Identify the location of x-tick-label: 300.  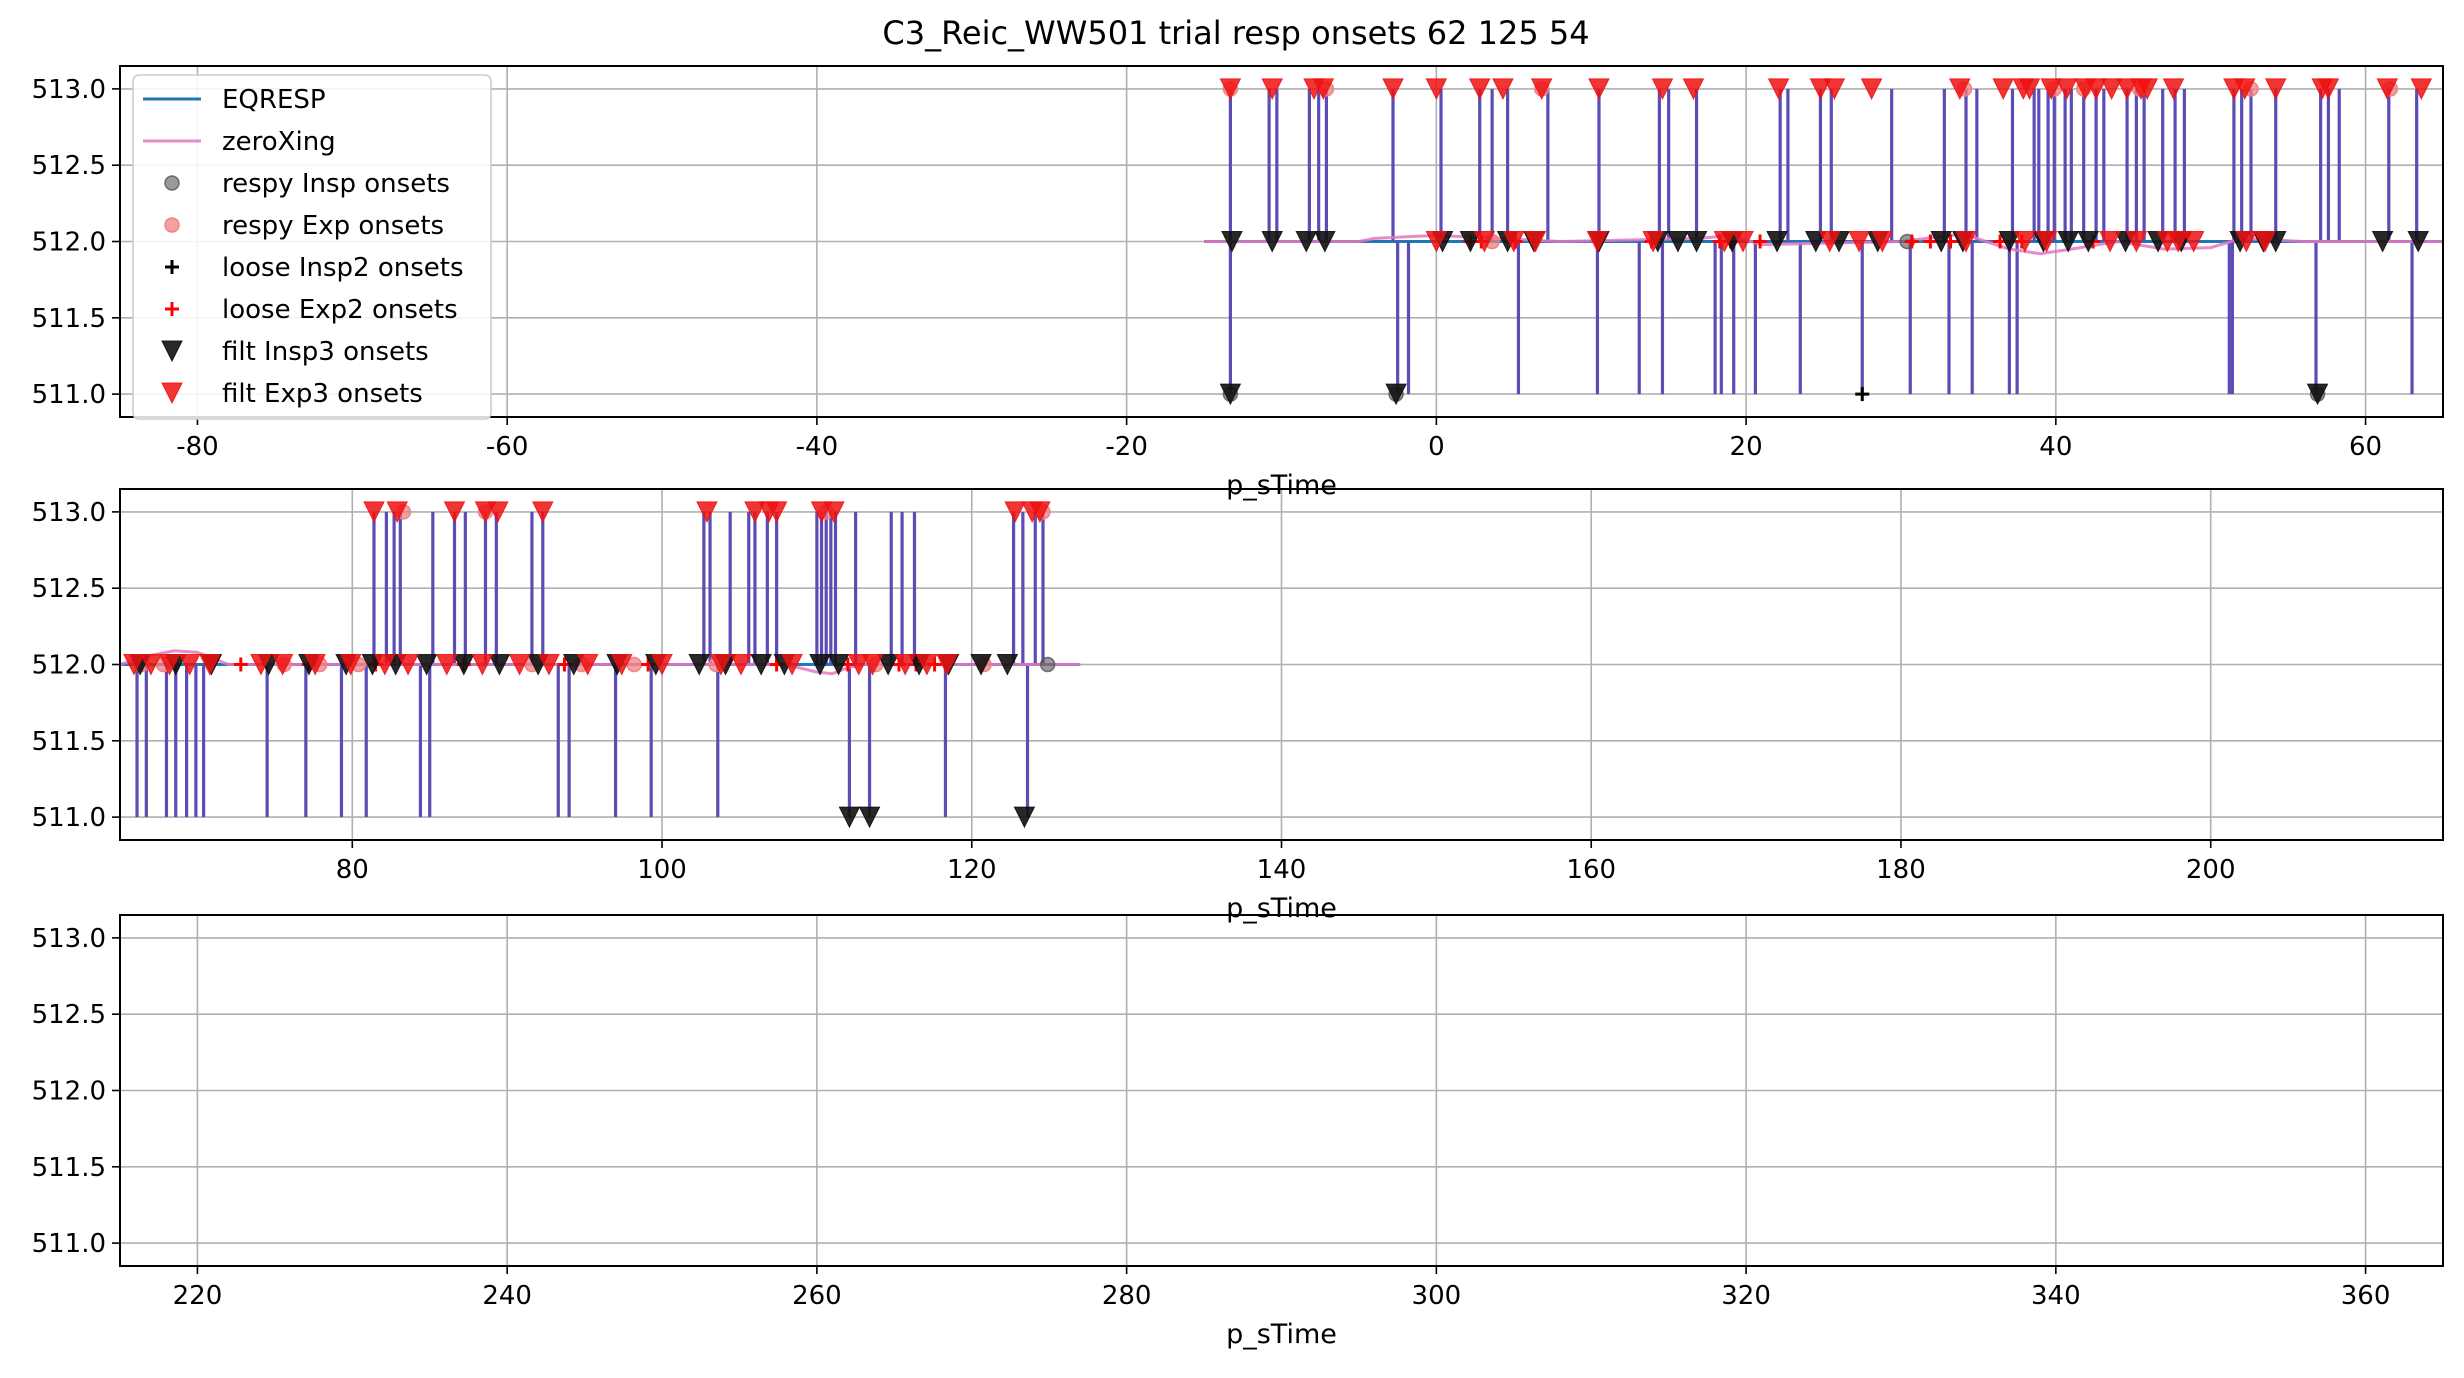
(1437, 1296).